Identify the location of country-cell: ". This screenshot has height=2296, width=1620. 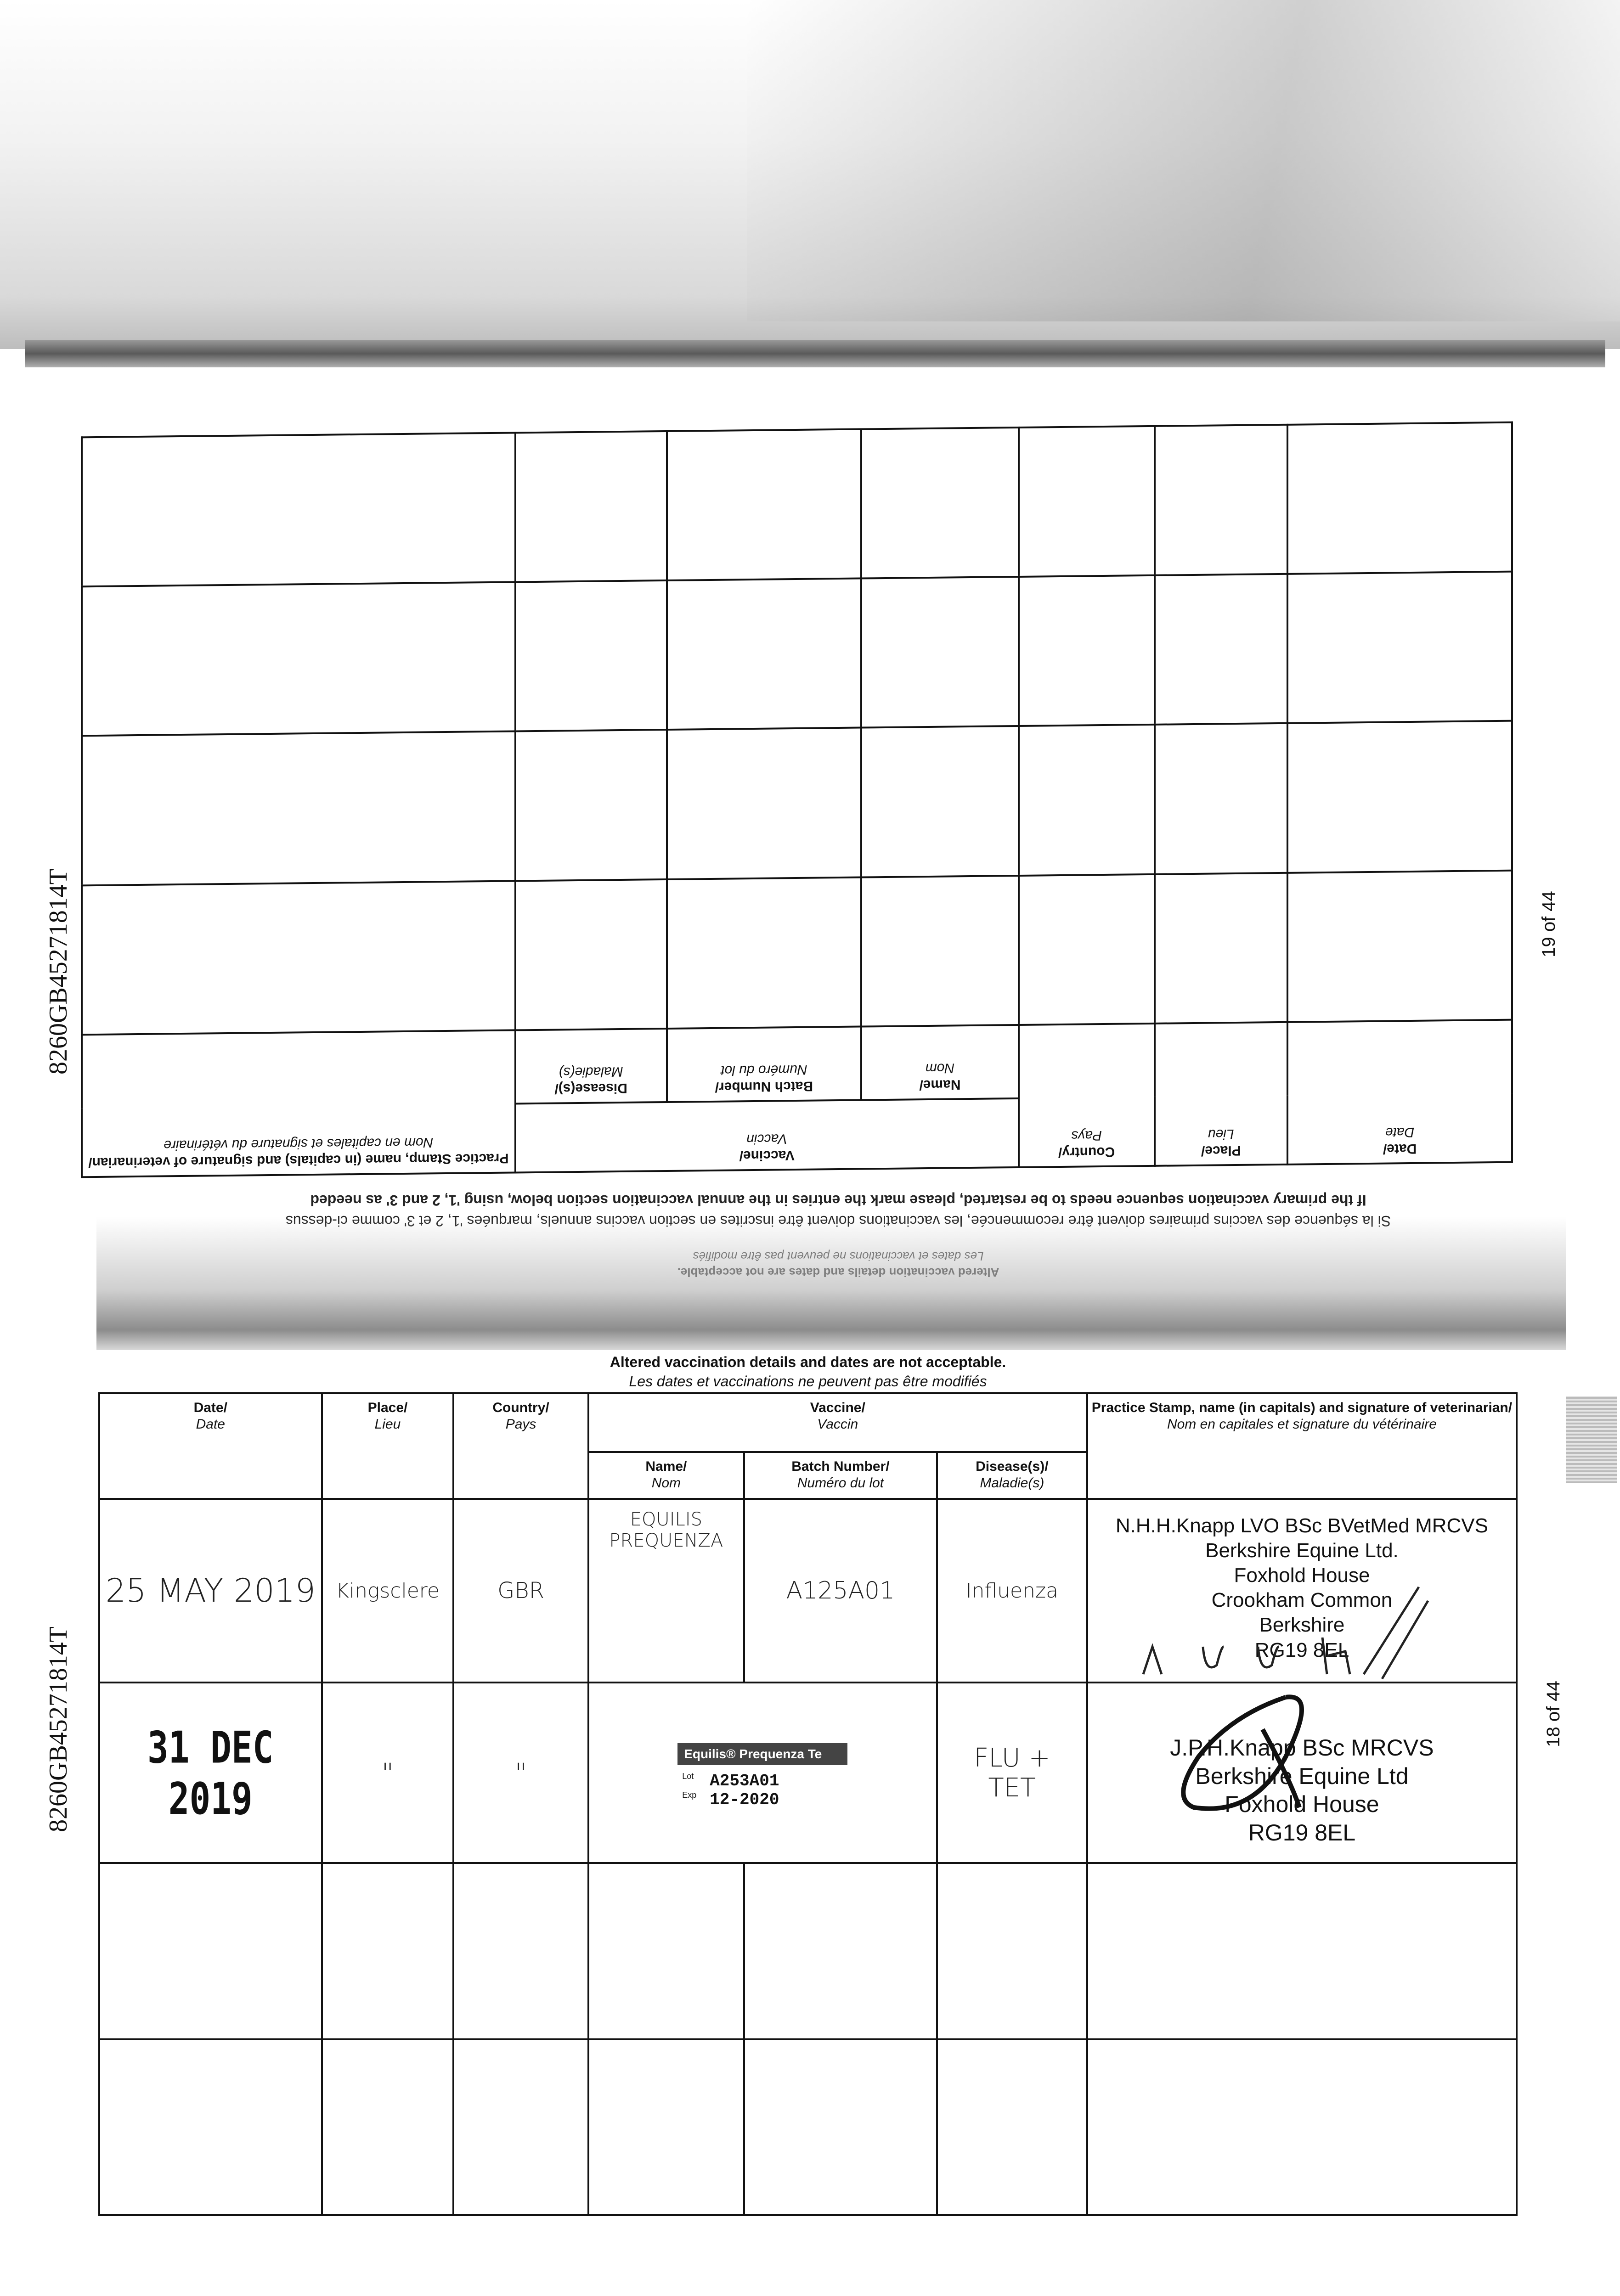
(520, 1773).